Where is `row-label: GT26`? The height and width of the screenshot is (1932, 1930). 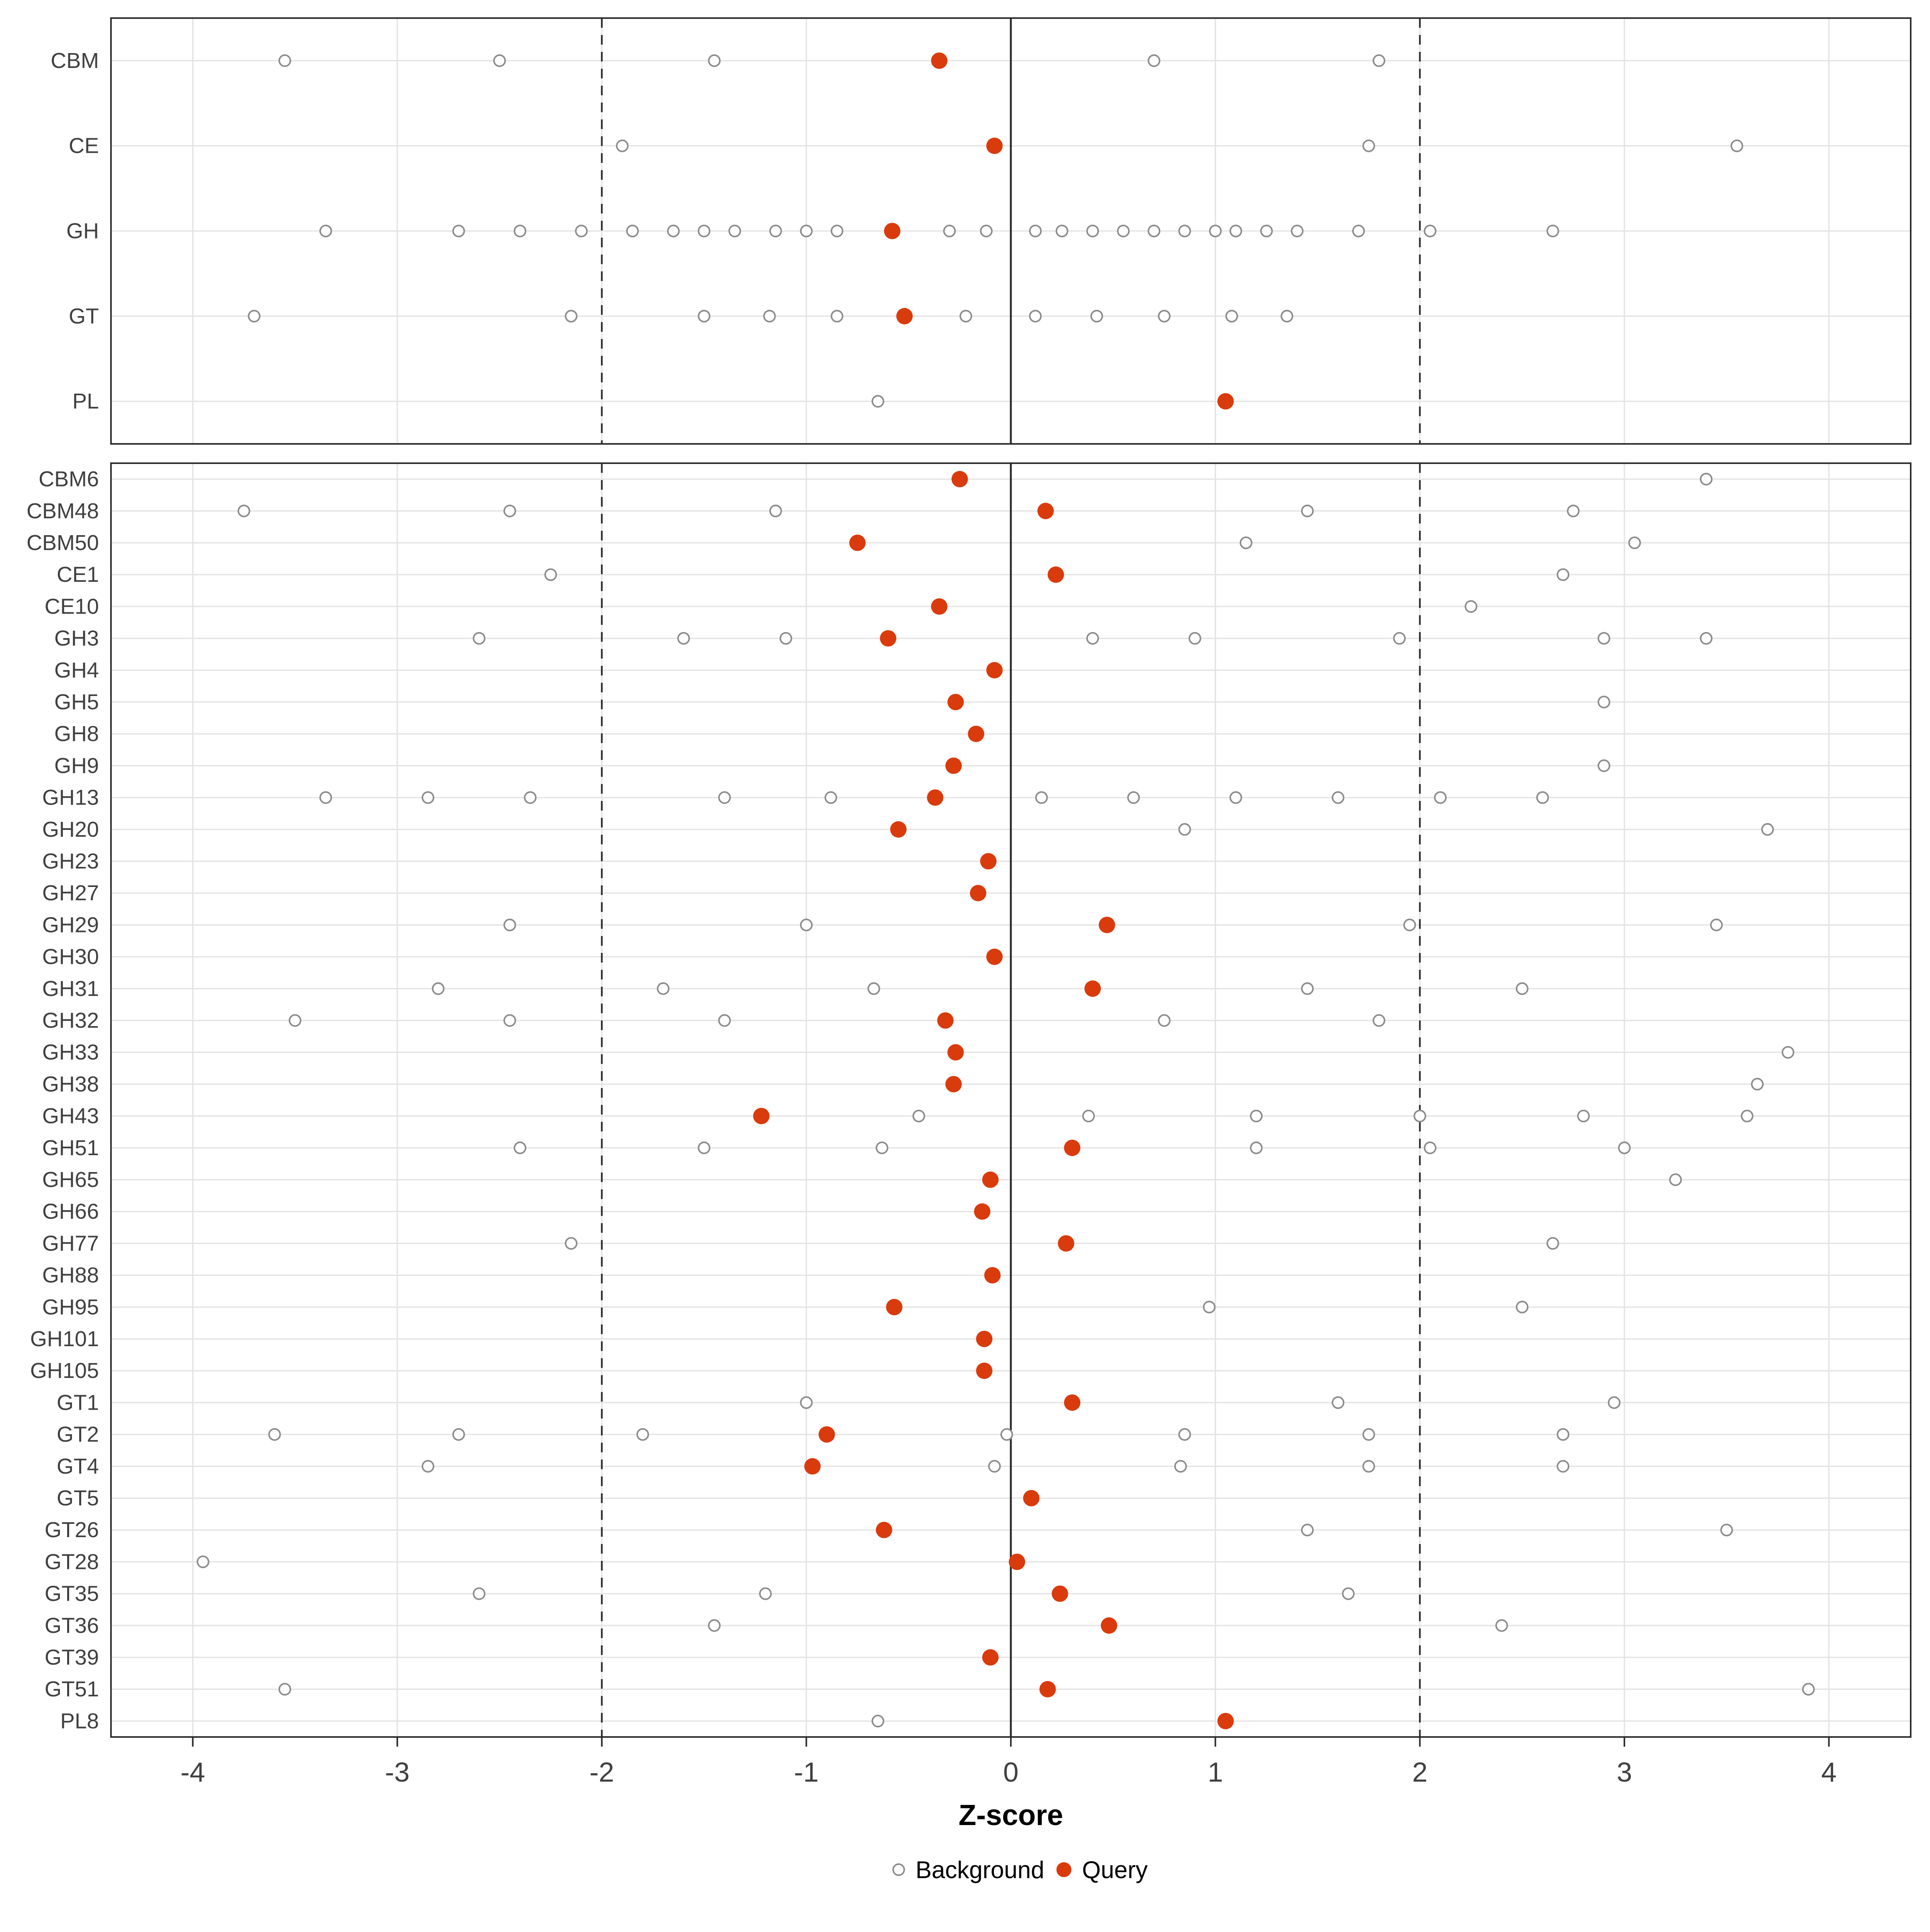 row-label: GT26 is located at coordinates (72, 1530).